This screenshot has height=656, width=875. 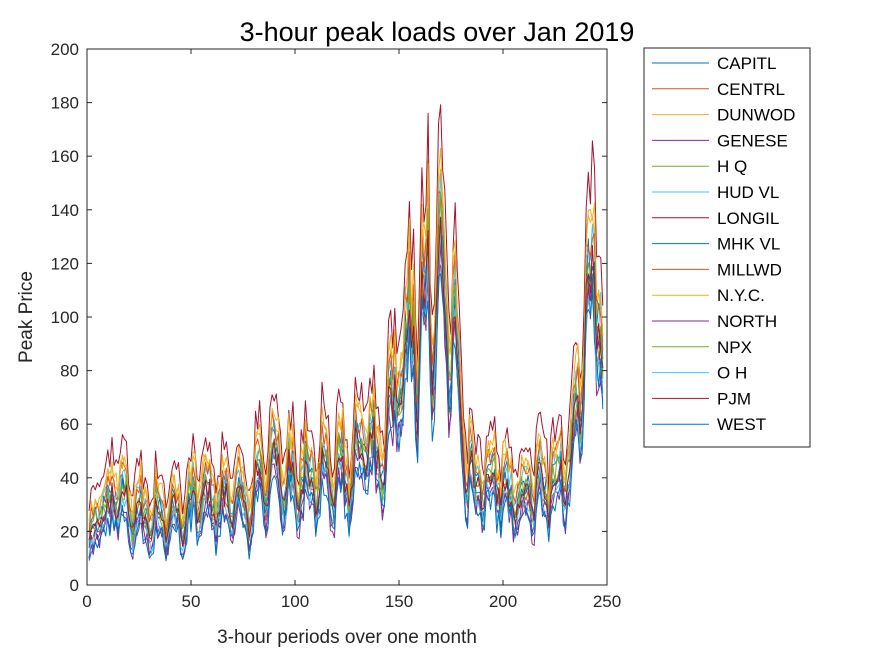 What do you see at coordinates (86, 601) in the screenshot?
I see `x-tick-label: 0` at bounding box center [86, 601].